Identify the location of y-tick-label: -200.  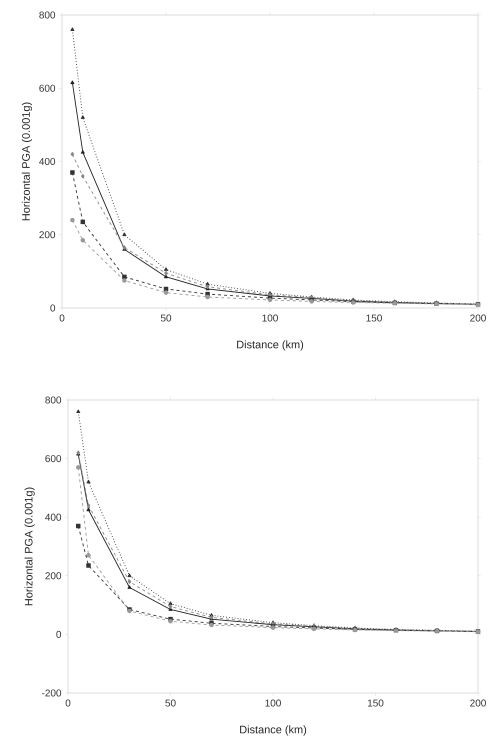
(52, 693).